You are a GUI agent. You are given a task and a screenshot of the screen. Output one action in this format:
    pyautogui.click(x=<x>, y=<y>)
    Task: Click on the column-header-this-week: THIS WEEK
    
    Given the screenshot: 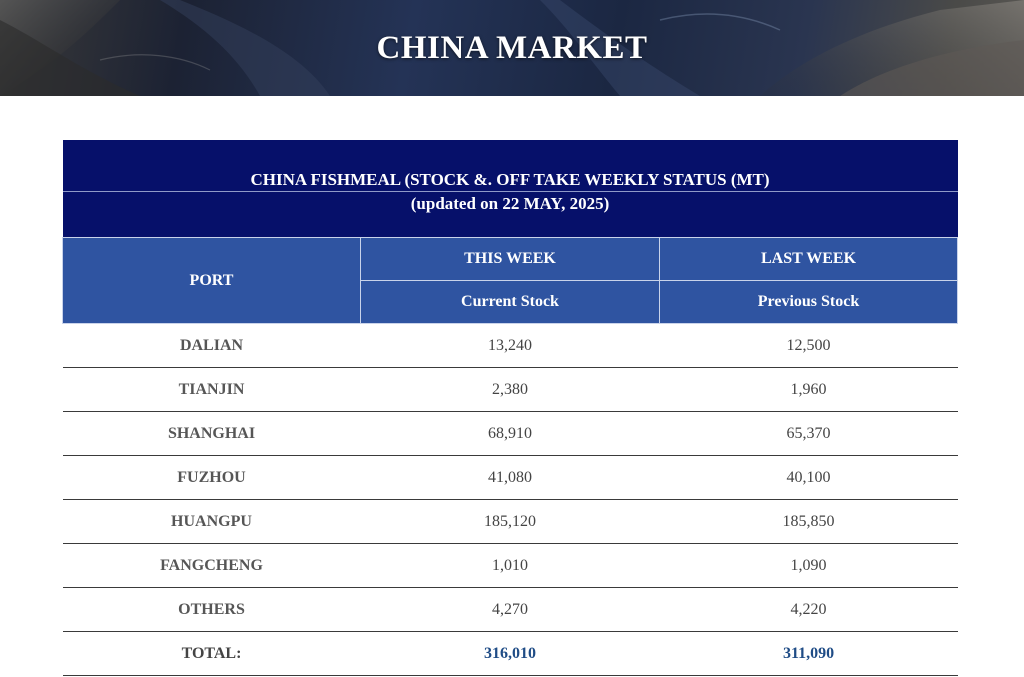 What is the action you would take?
    pyautogui.click(x=510, y=259)
    